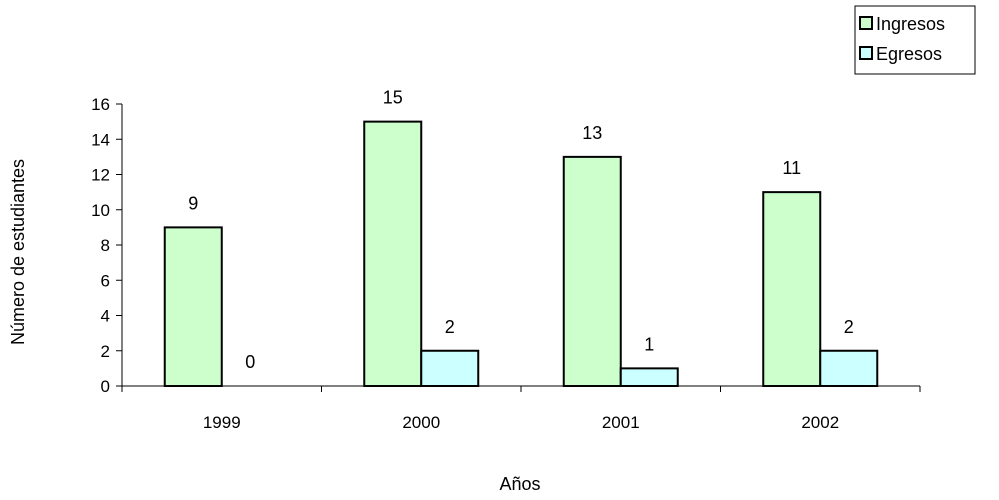 Image resolution: width=999 pixels, height=500 pixels. I want to click on data-label: 11, so click(791, 168).